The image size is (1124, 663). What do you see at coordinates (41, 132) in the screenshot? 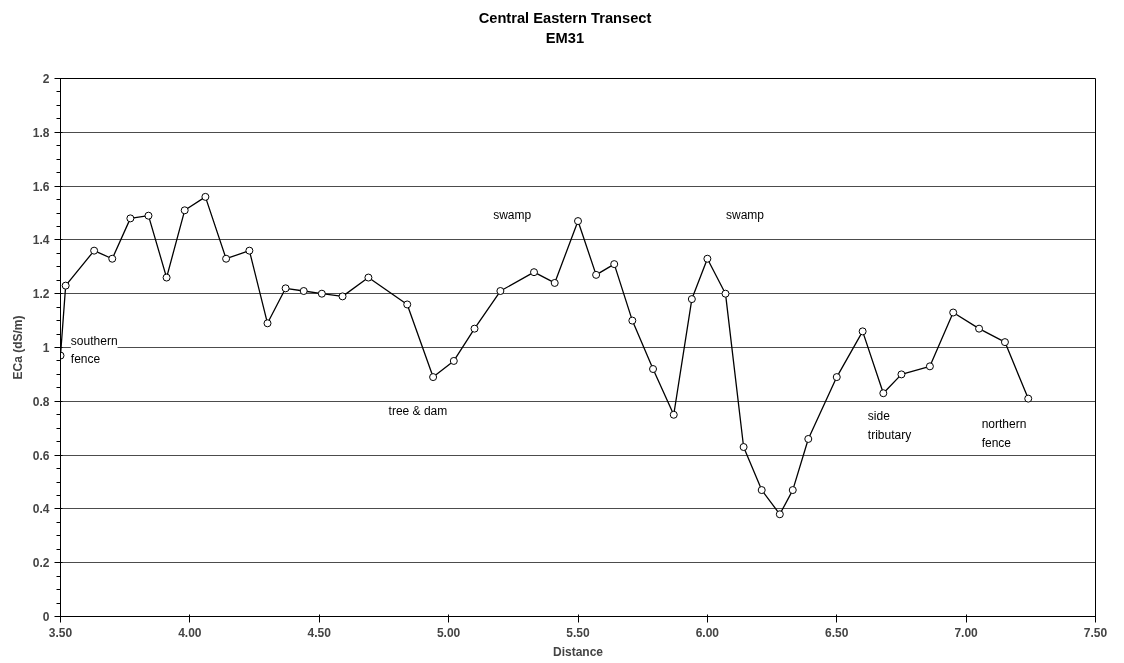
I see `y-tick-label: 1.8` at bounding box center [41, 132].